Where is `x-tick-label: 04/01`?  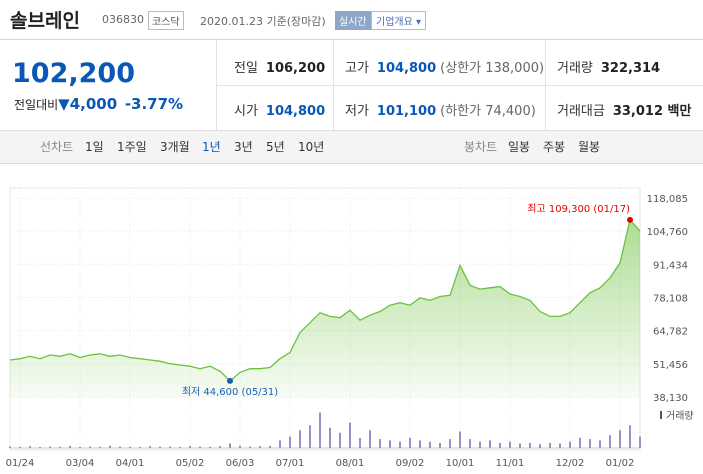
x-tick-label: 04/01 is located at coordinates (130, 463).